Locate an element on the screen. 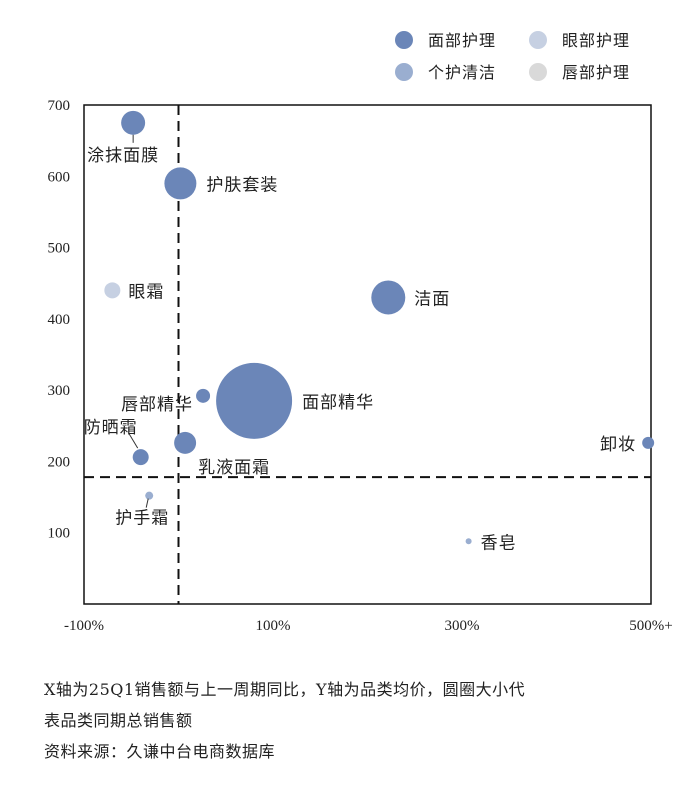 This screenshot has width=700, height=792. y-tick-label: 500 is located at coordinates (59, 249).